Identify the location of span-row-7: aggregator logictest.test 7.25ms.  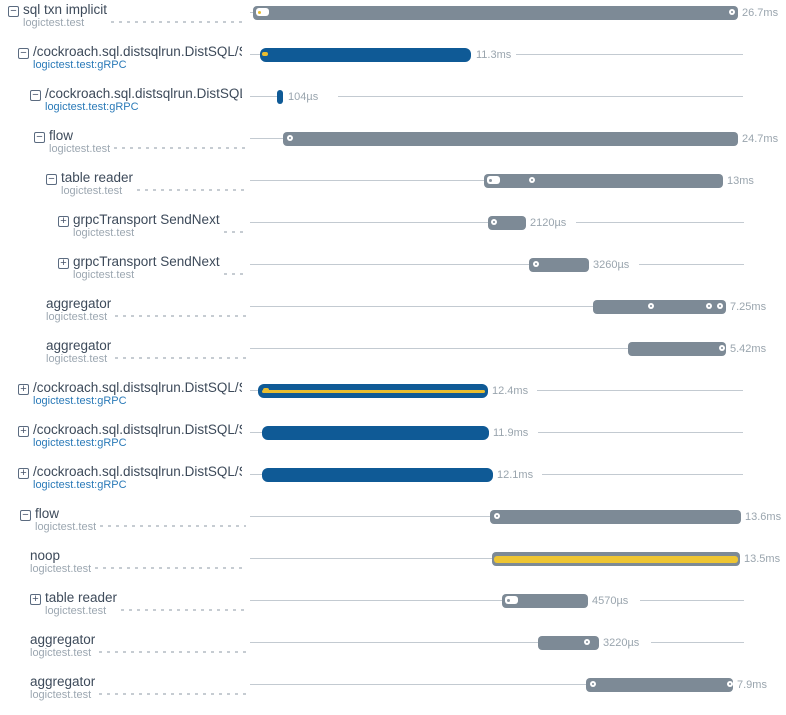
(393, 316).